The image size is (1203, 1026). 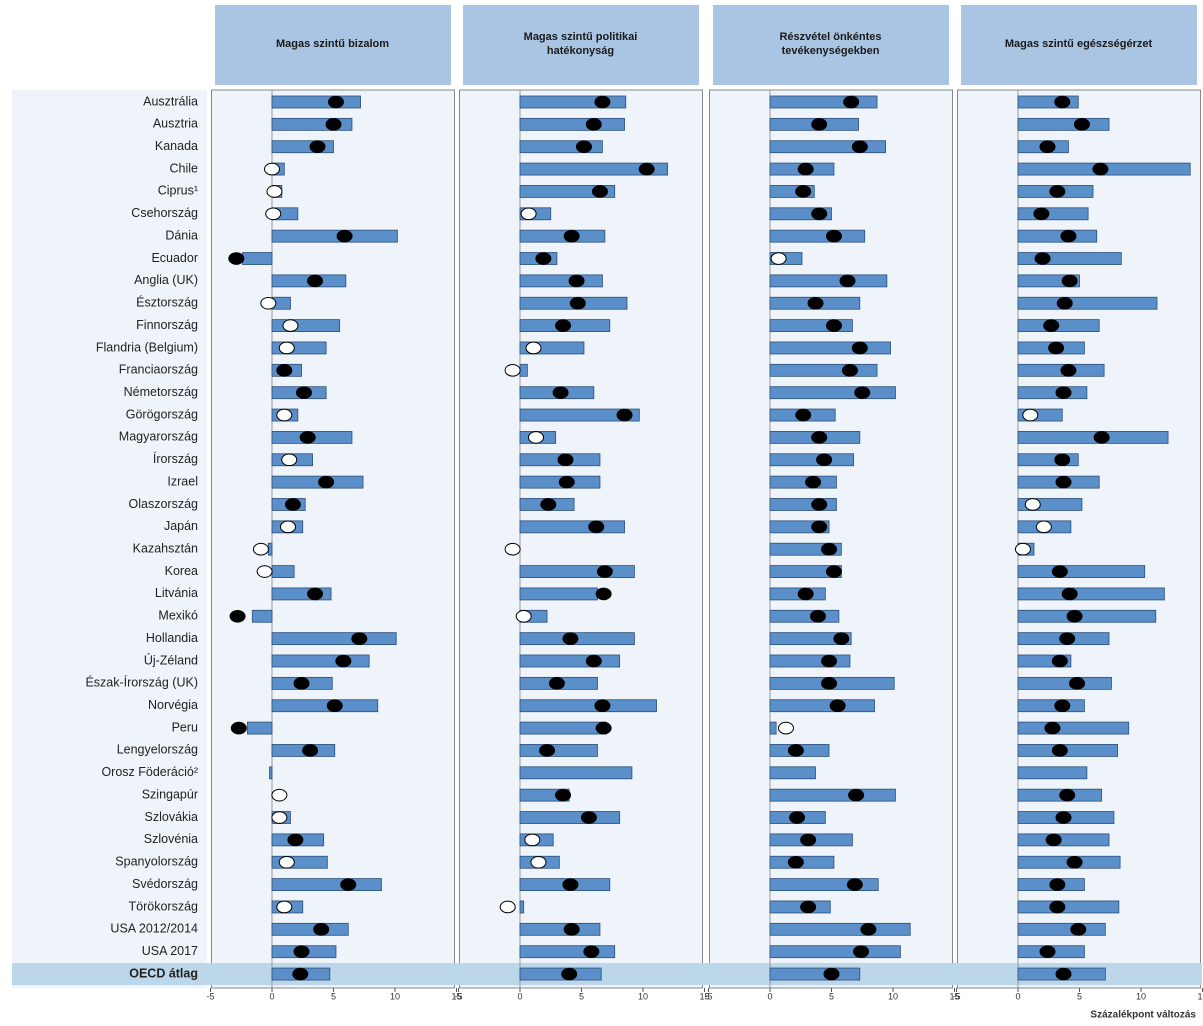 I want to click on x-tick-label: 0, so click(x=1017, y=996).